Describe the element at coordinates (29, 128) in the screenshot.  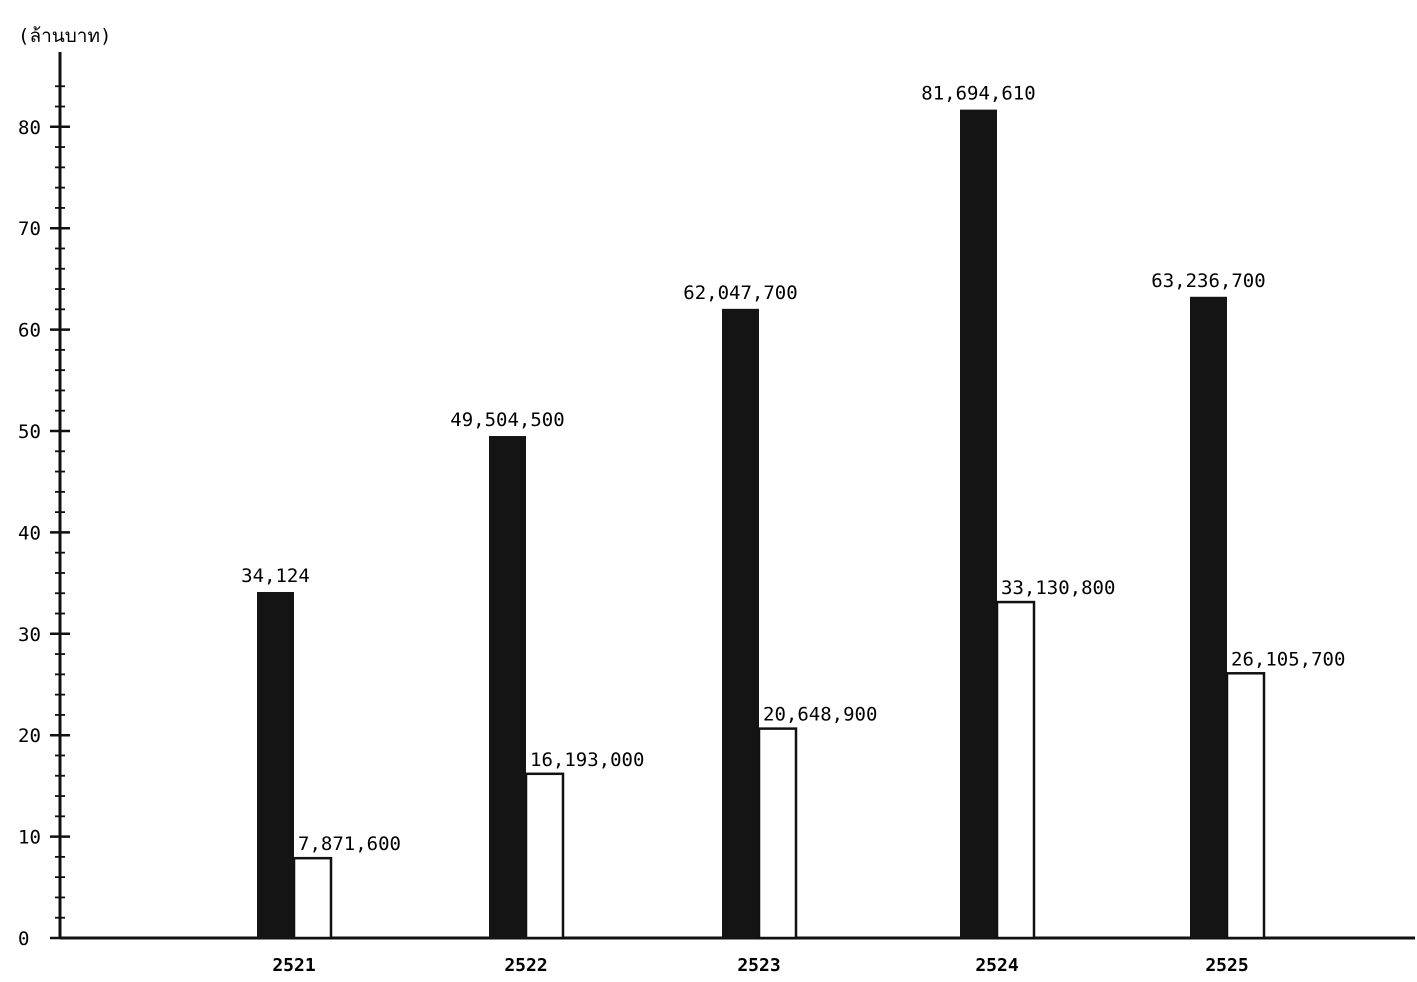
I see `y-tick-label: 80` at that location.